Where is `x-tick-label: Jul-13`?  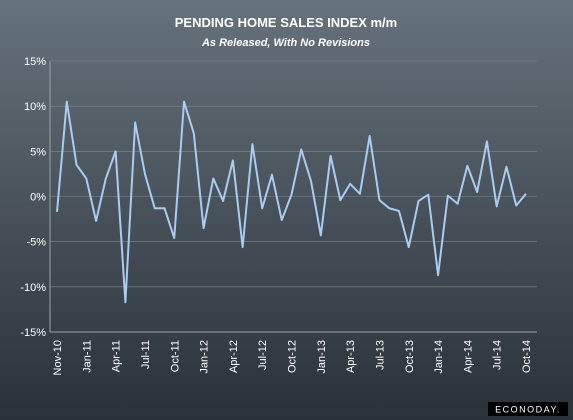 x-tick-label: Jul-13 is located at coordinates (380, 355).